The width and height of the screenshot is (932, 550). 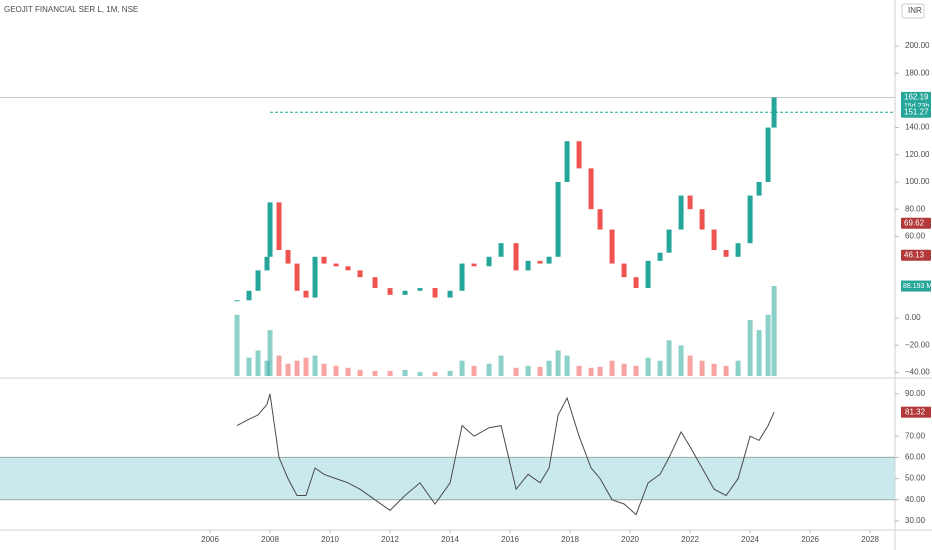 I want to click on rsi-tick-label: 60.00, so click(x=915, y=456).